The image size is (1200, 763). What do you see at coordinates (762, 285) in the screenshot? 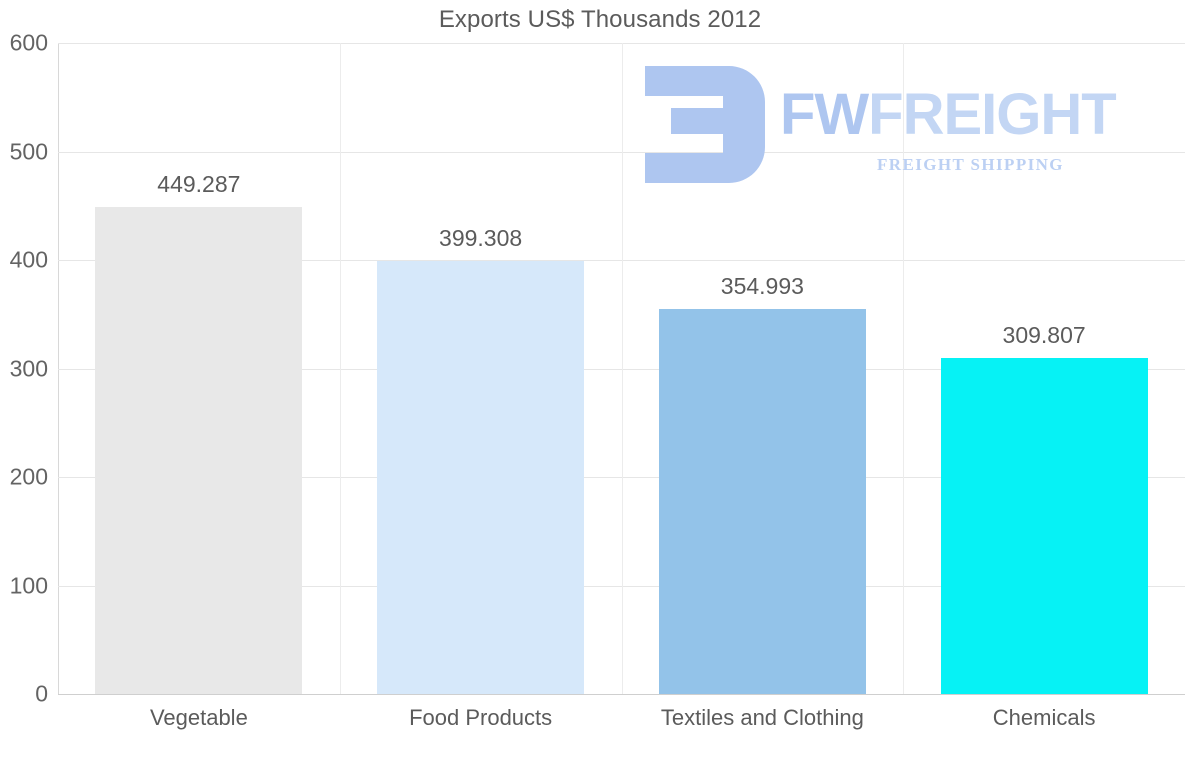
I see `bar-value-label: 354.993` at bounding box center [762, 285].